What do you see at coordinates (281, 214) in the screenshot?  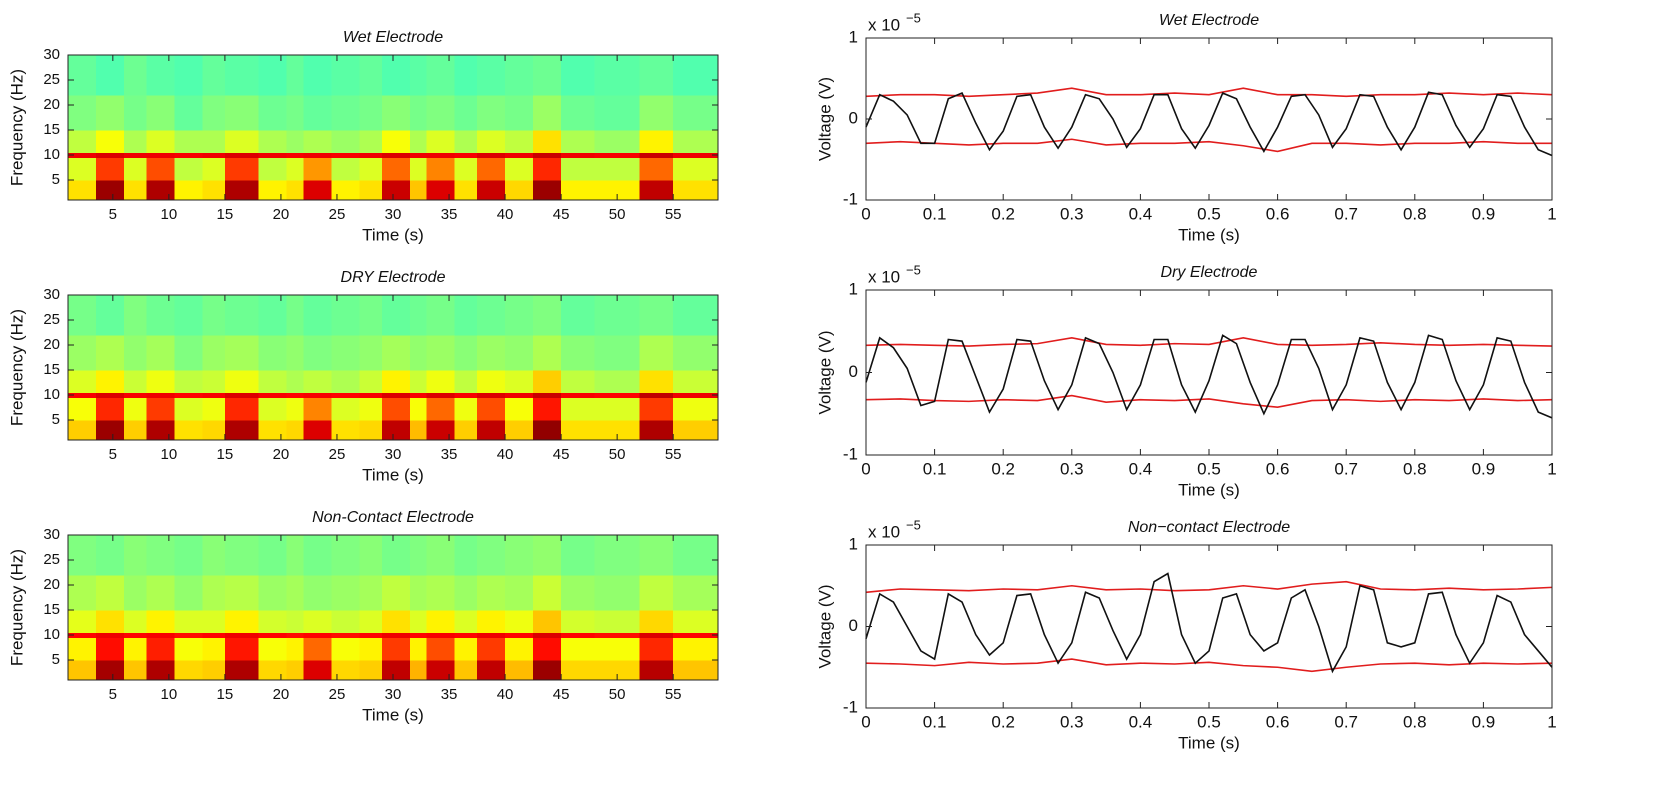 I see `x-tick-label: 20` at bounding box center [281, 214].